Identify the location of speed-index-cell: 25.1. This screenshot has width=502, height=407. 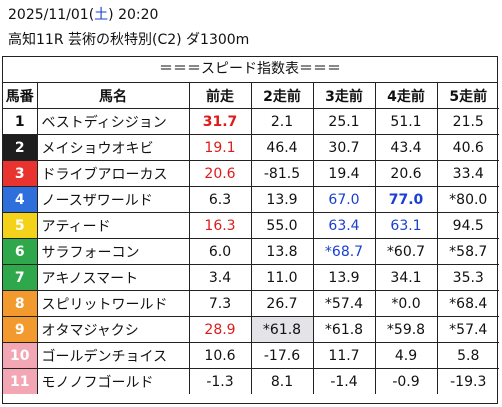
(344, 121).